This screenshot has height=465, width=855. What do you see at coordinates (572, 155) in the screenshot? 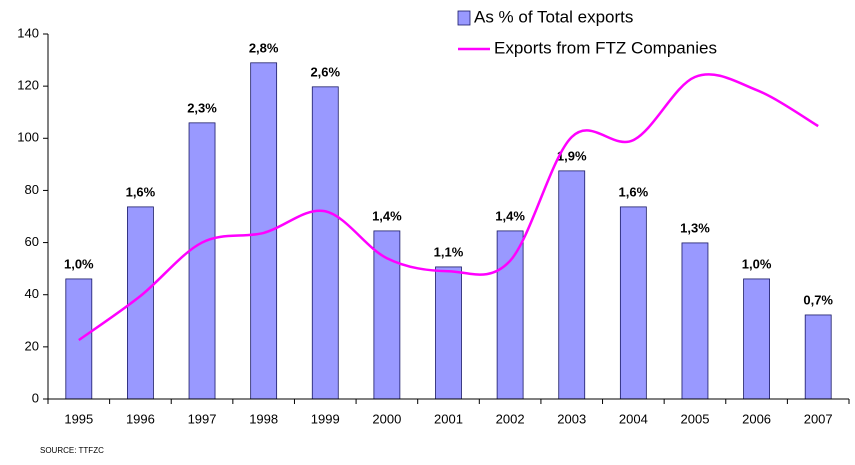
I see `value-label: 1,9%` at bounding box center [572, 155].